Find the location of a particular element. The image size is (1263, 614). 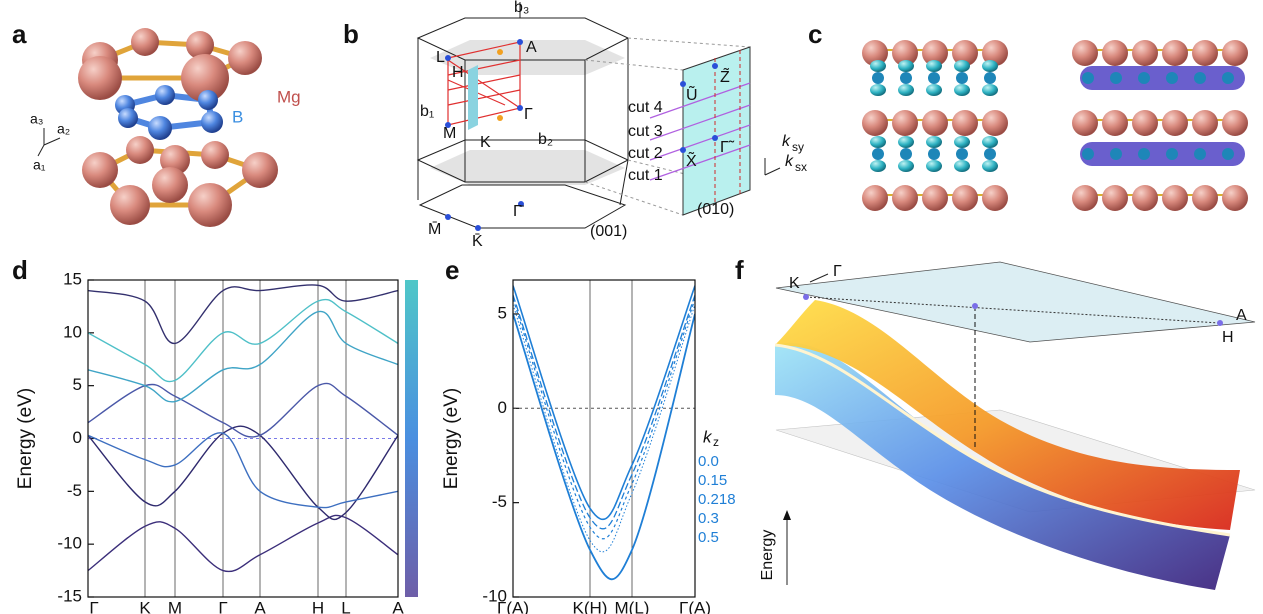

label: k is located at coordinates (786, 141).